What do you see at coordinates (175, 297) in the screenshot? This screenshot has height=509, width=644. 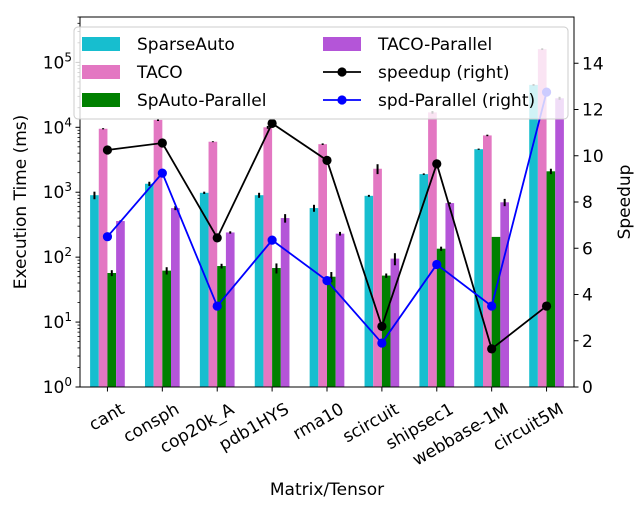 I see `bar-taco-parallel-consph` at bounding box center [175, 297].